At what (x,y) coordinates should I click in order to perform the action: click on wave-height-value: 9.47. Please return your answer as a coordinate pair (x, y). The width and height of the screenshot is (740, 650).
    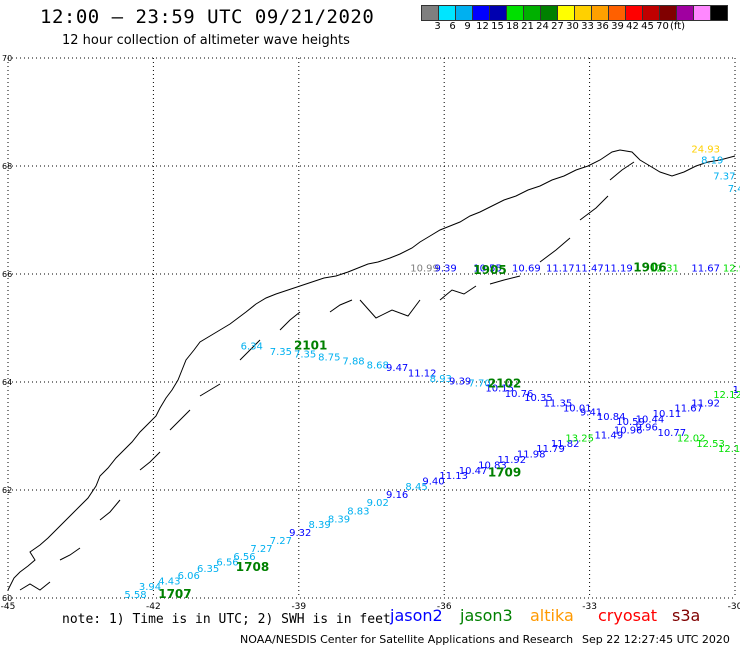
    Looking at the image, I should click on (397, 368).